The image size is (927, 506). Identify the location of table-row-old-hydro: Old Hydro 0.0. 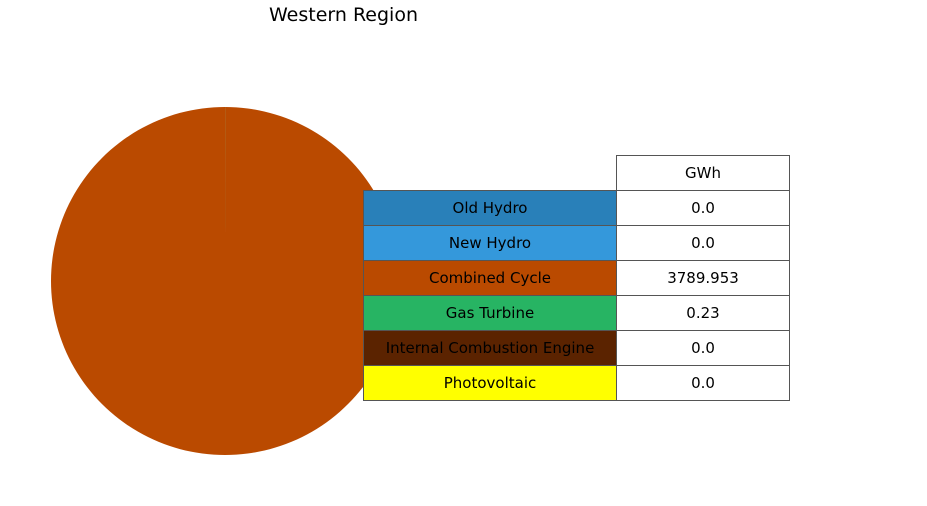
(576, 208).